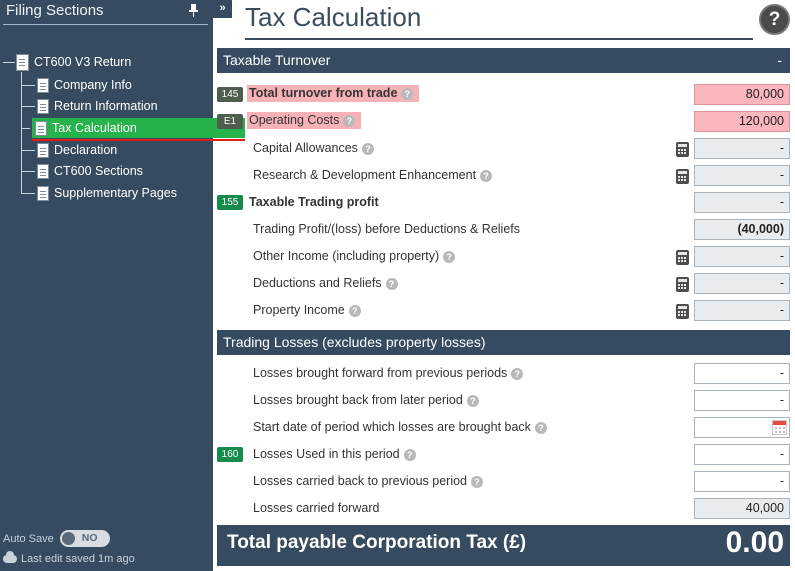 Image resolution: width=795 pixels, height=571 pixels. I want to click on losses-carried-back-input: -, so click(742, 481).